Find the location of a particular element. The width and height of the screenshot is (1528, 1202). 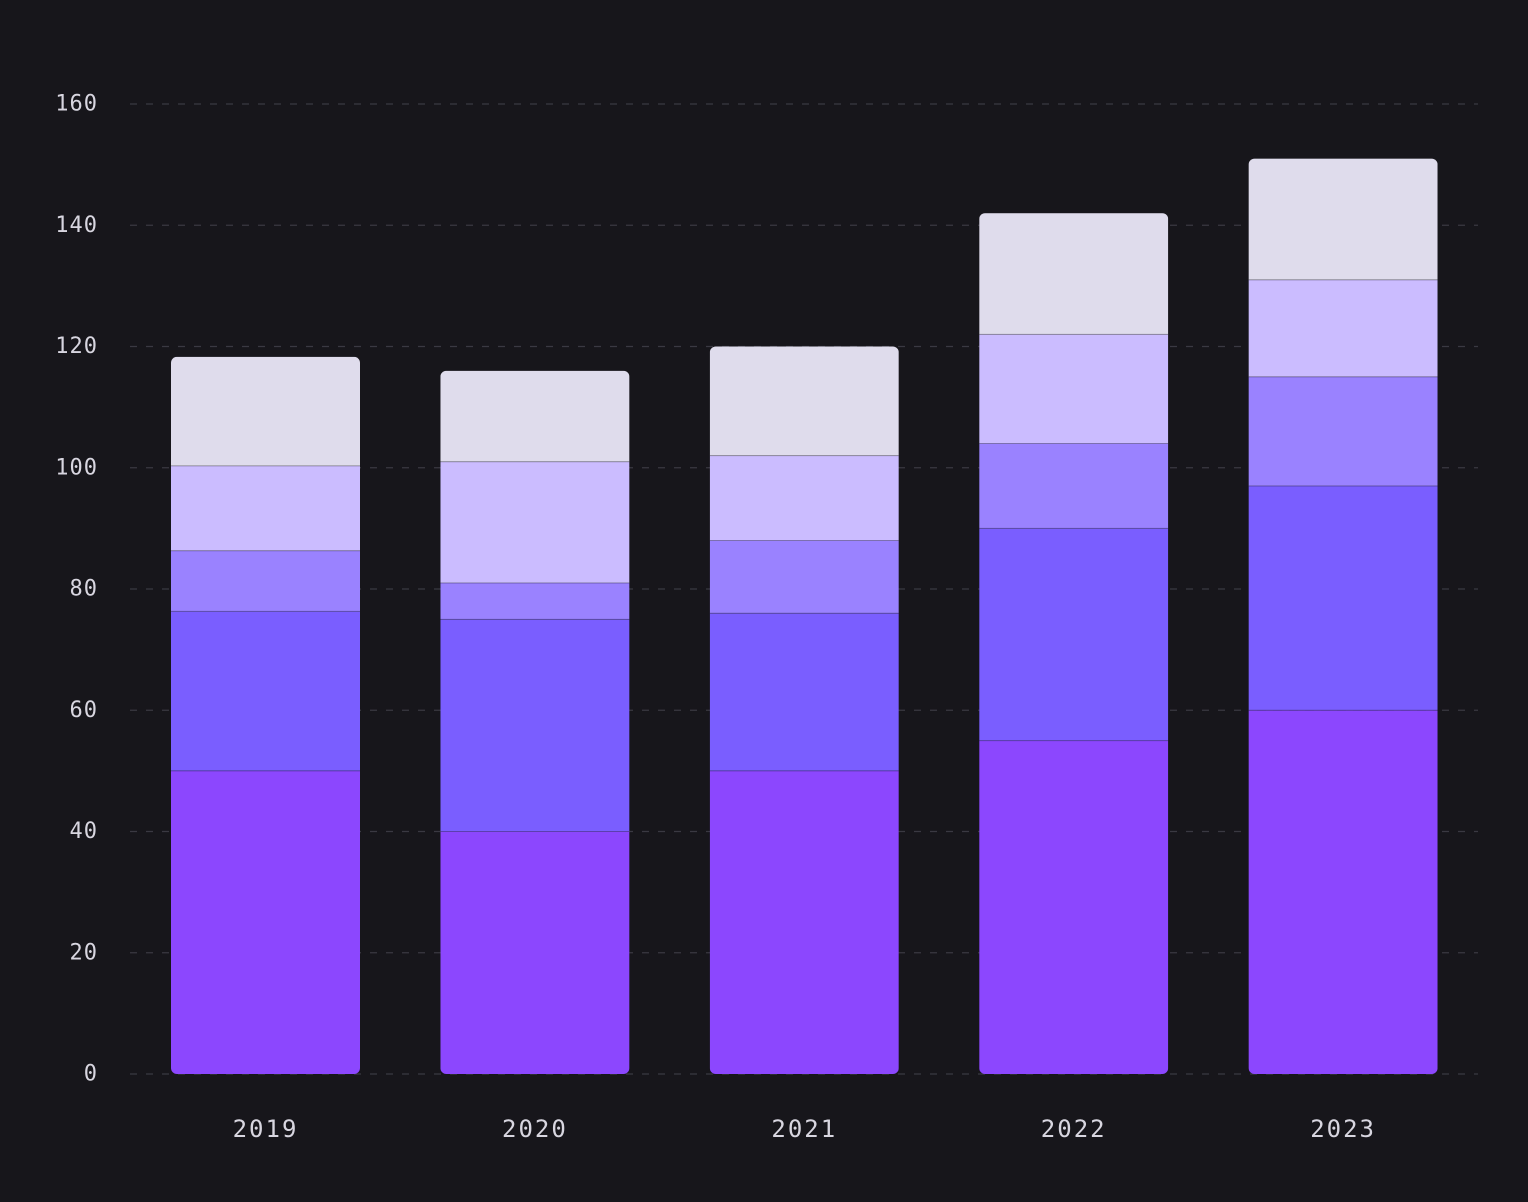

y-tick-label: 40 is located at coordinates (84, 831).